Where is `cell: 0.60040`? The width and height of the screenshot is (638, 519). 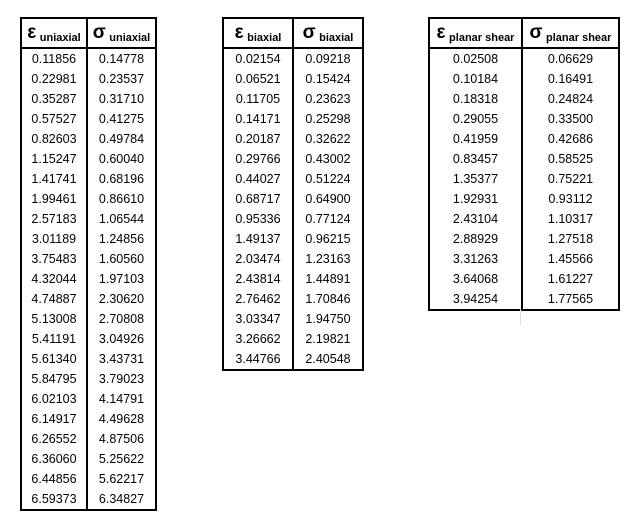
cell: 0.60040 is located at coordinates (121, 159).